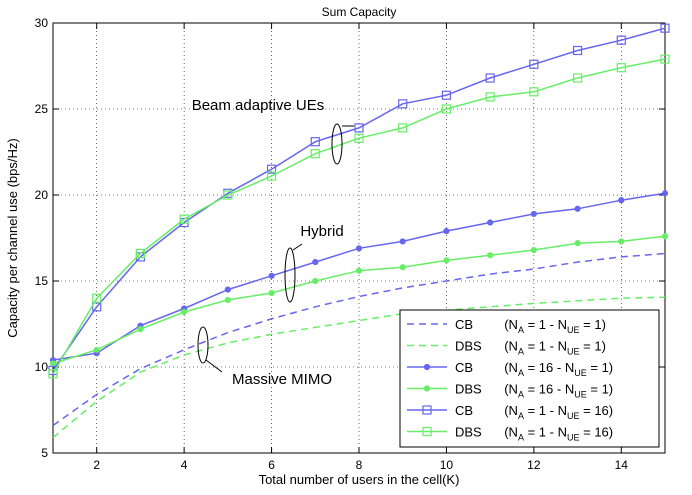 This screenshot has width=692, height=495. Describe the element at coordinates (321, 231) in the screenshot. I see `annotation-label: Hybrid` at that location.